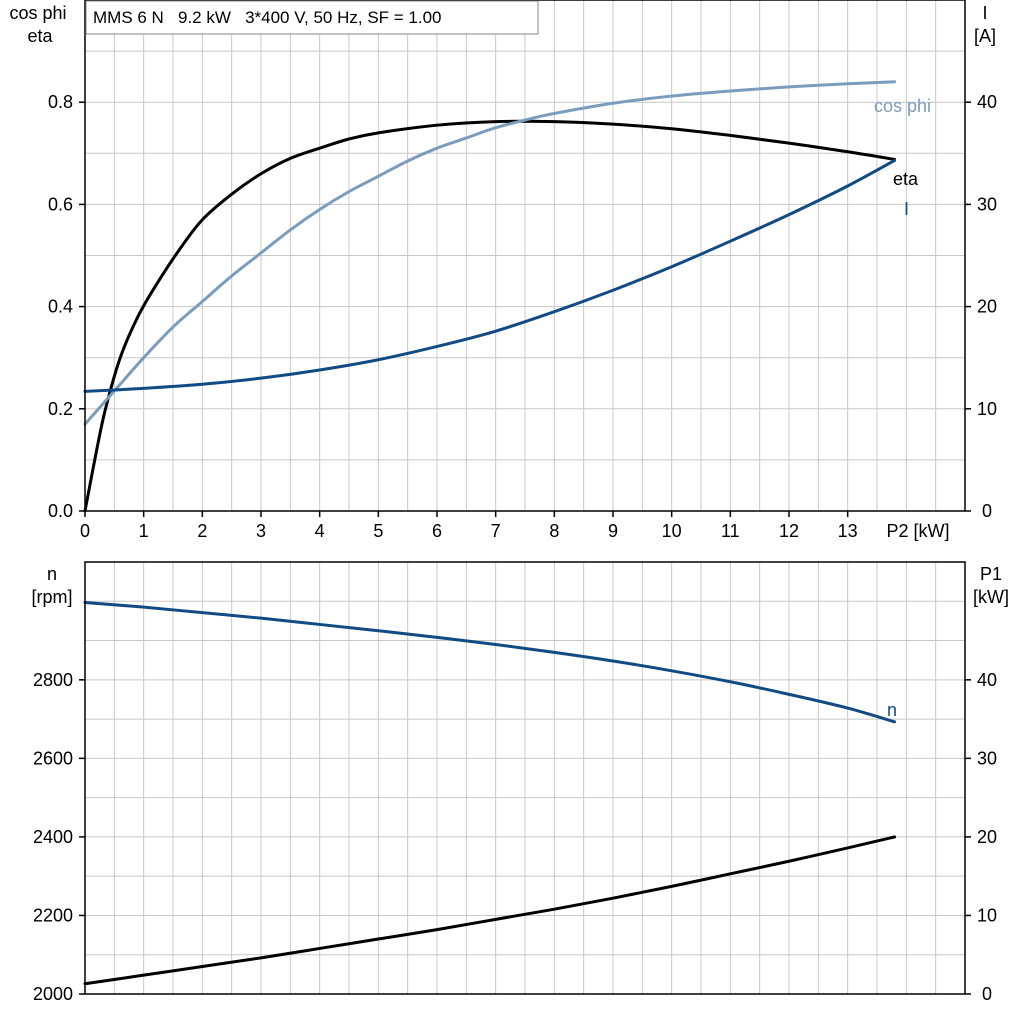  Describe the element at coordinates (917, 531) in the screenshot. I see `x-axis-label: P2 [kW]` at that location.